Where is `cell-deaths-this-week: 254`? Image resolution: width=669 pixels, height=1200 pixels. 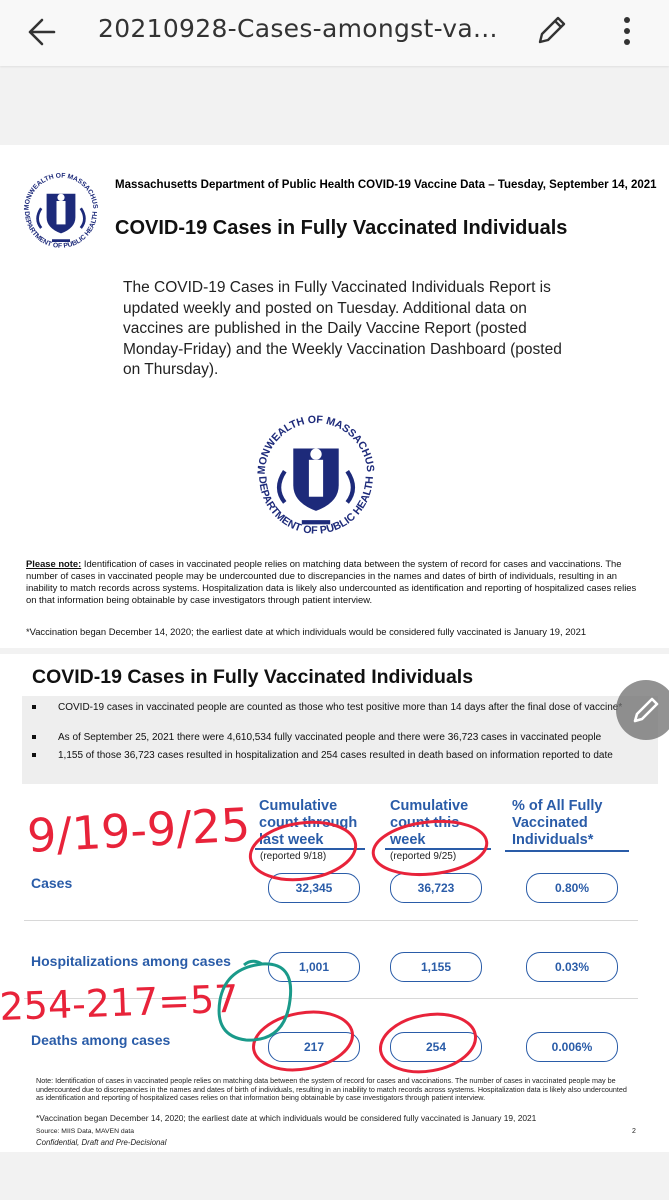
cell-deaths-this-week: 254 is located at coordinates (436, 1047).